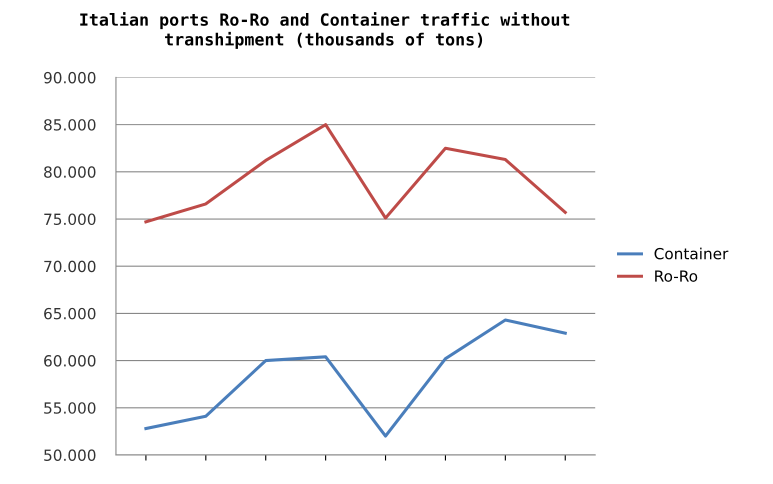  Describe the element at coordinates (676, 276) in the screenshot. I see `legend-label: Ro-Ro` at that location.